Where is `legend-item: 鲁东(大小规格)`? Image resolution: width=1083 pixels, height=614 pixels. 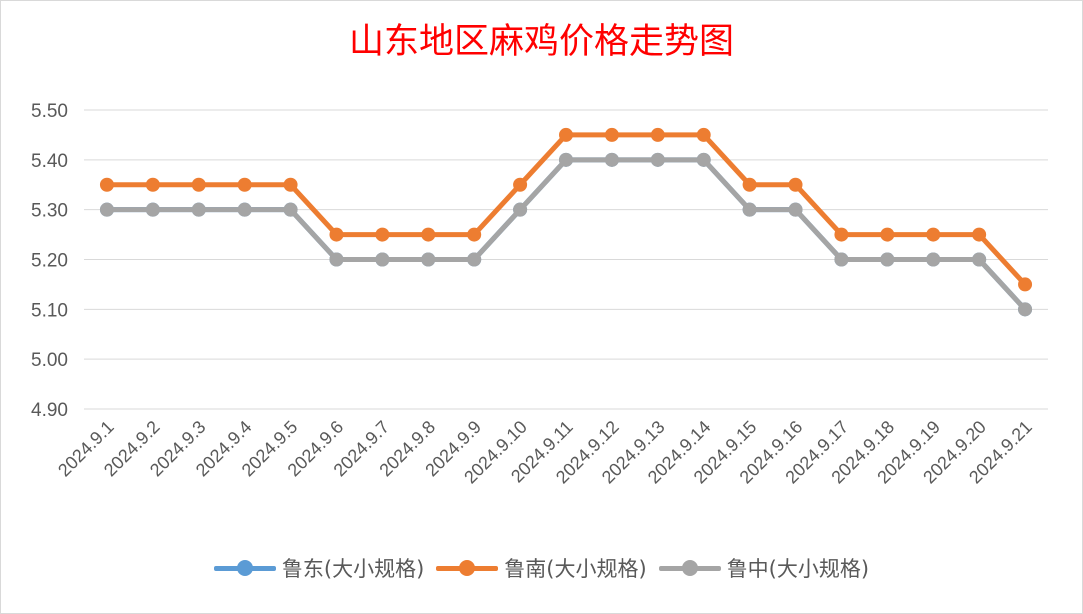
legend-item: 鲁东(大小规格) is located at coordinates (319, 568).